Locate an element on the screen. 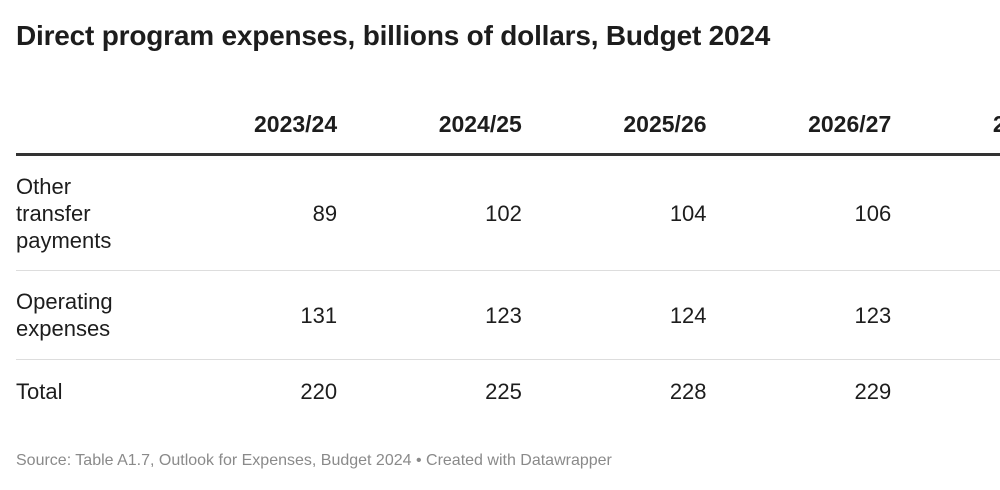 Image resolution: width=1000 pixels, height=490 pixels. table-cell: 131 is located at coordinates (245, 315).